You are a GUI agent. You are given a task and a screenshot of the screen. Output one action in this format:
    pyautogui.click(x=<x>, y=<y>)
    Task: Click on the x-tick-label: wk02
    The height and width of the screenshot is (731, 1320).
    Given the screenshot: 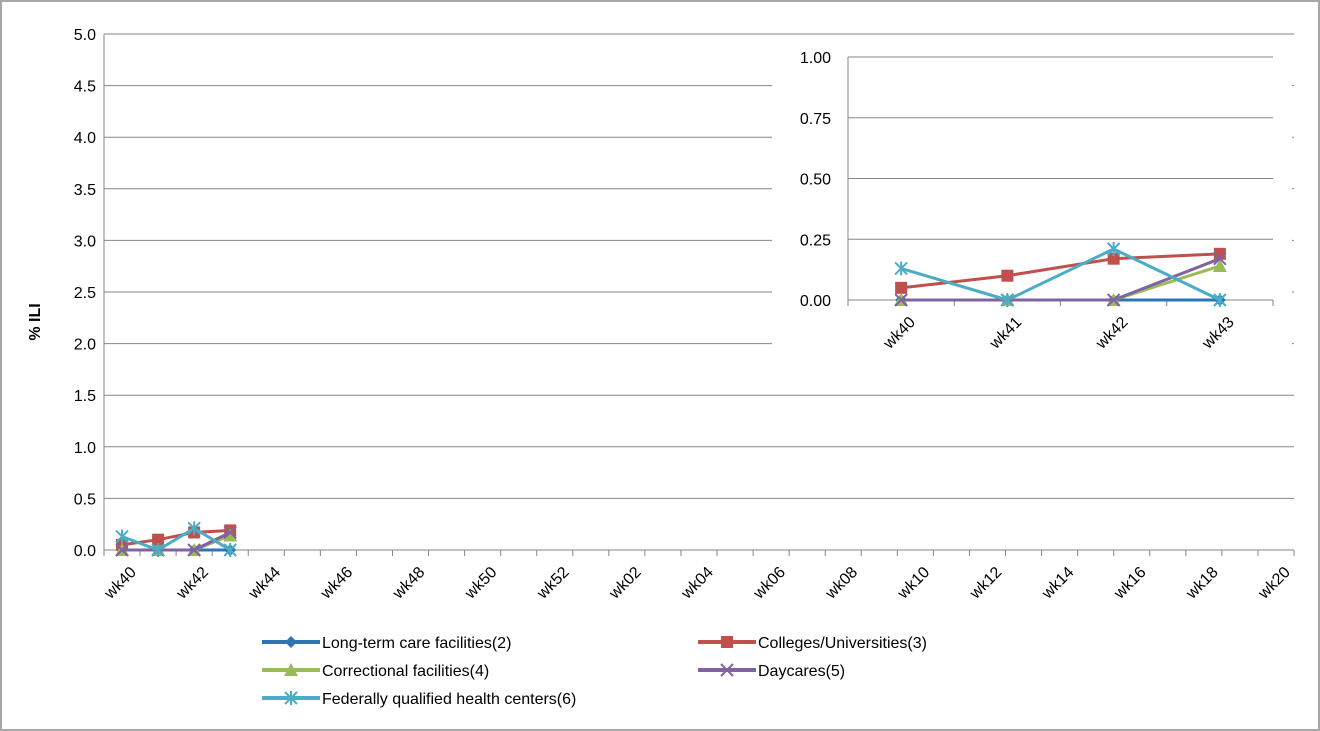 What is the action you would take?
    pyautogui.click(x=625, y=583)
    